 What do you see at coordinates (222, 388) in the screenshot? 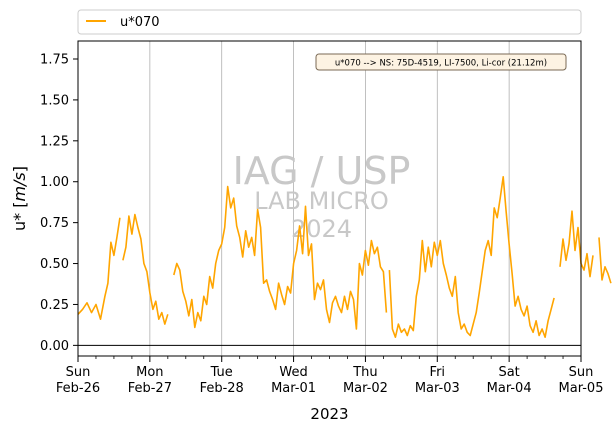
I see `x-tick-date-feb-28: Feb-28` at bounding box center [222, 388].